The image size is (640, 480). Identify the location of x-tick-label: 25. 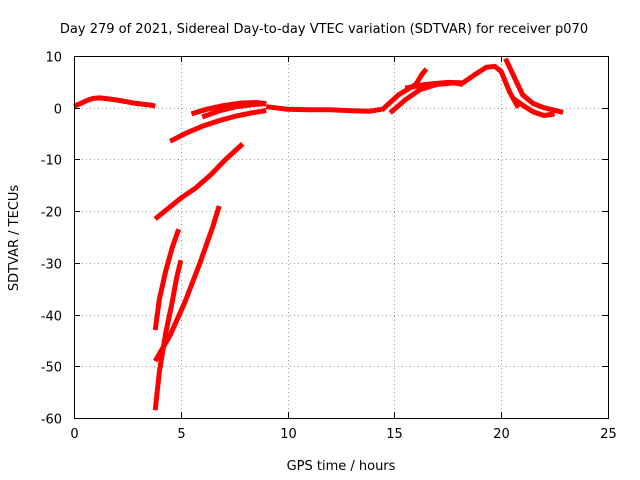
(608, 434).